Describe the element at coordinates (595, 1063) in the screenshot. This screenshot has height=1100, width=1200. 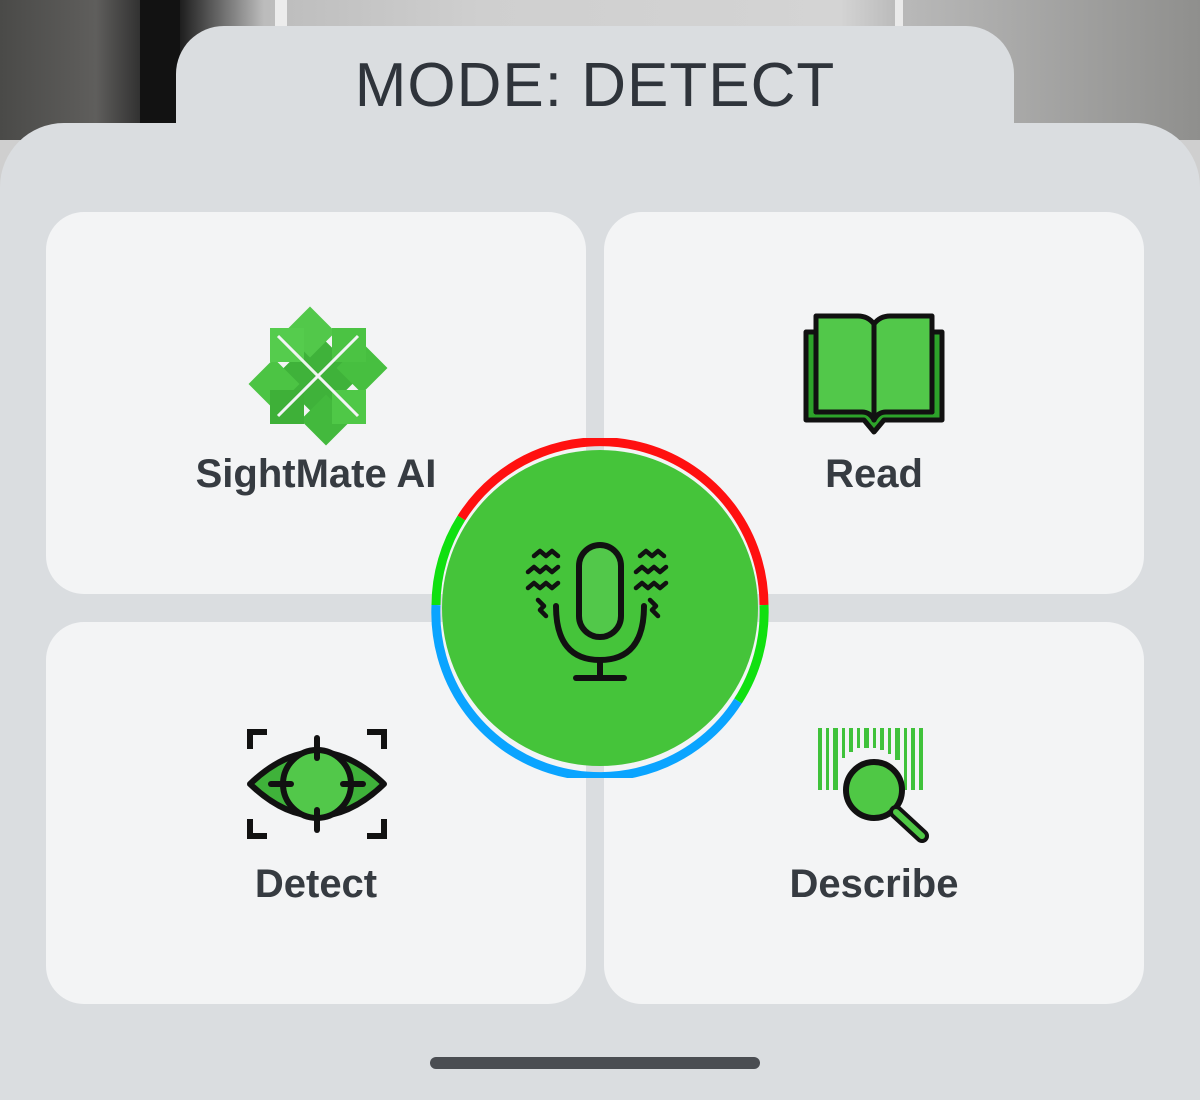
I see `home-indicator` at that location.